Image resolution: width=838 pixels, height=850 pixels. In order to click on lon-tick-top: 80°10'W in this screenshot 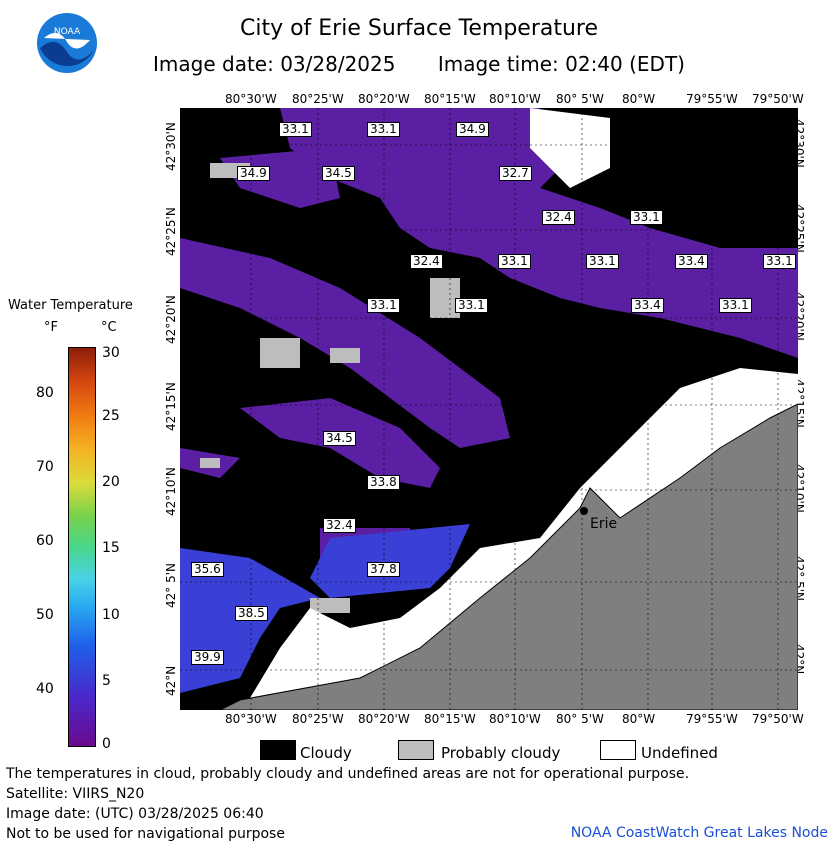, I will do `click(515, 99)`.